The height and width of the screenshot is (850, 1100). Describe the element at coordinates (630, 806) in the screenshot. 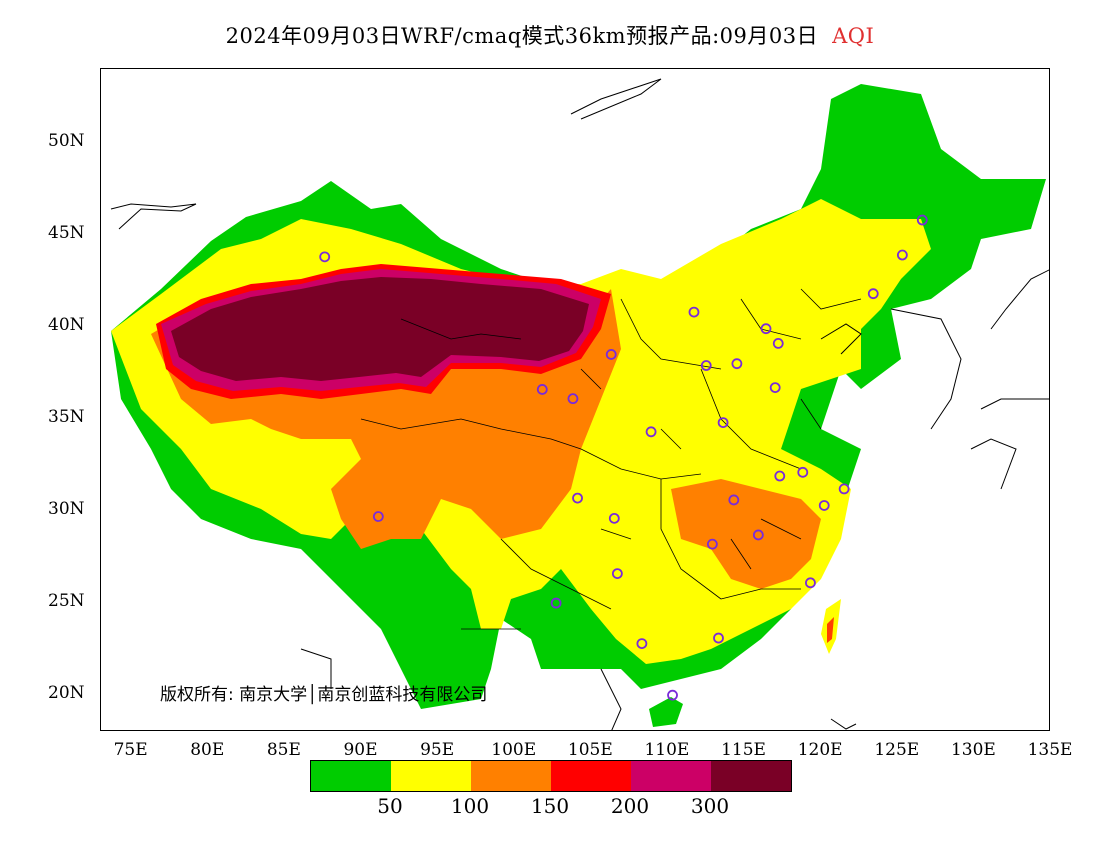

I see `legend-label: 200` at that location.